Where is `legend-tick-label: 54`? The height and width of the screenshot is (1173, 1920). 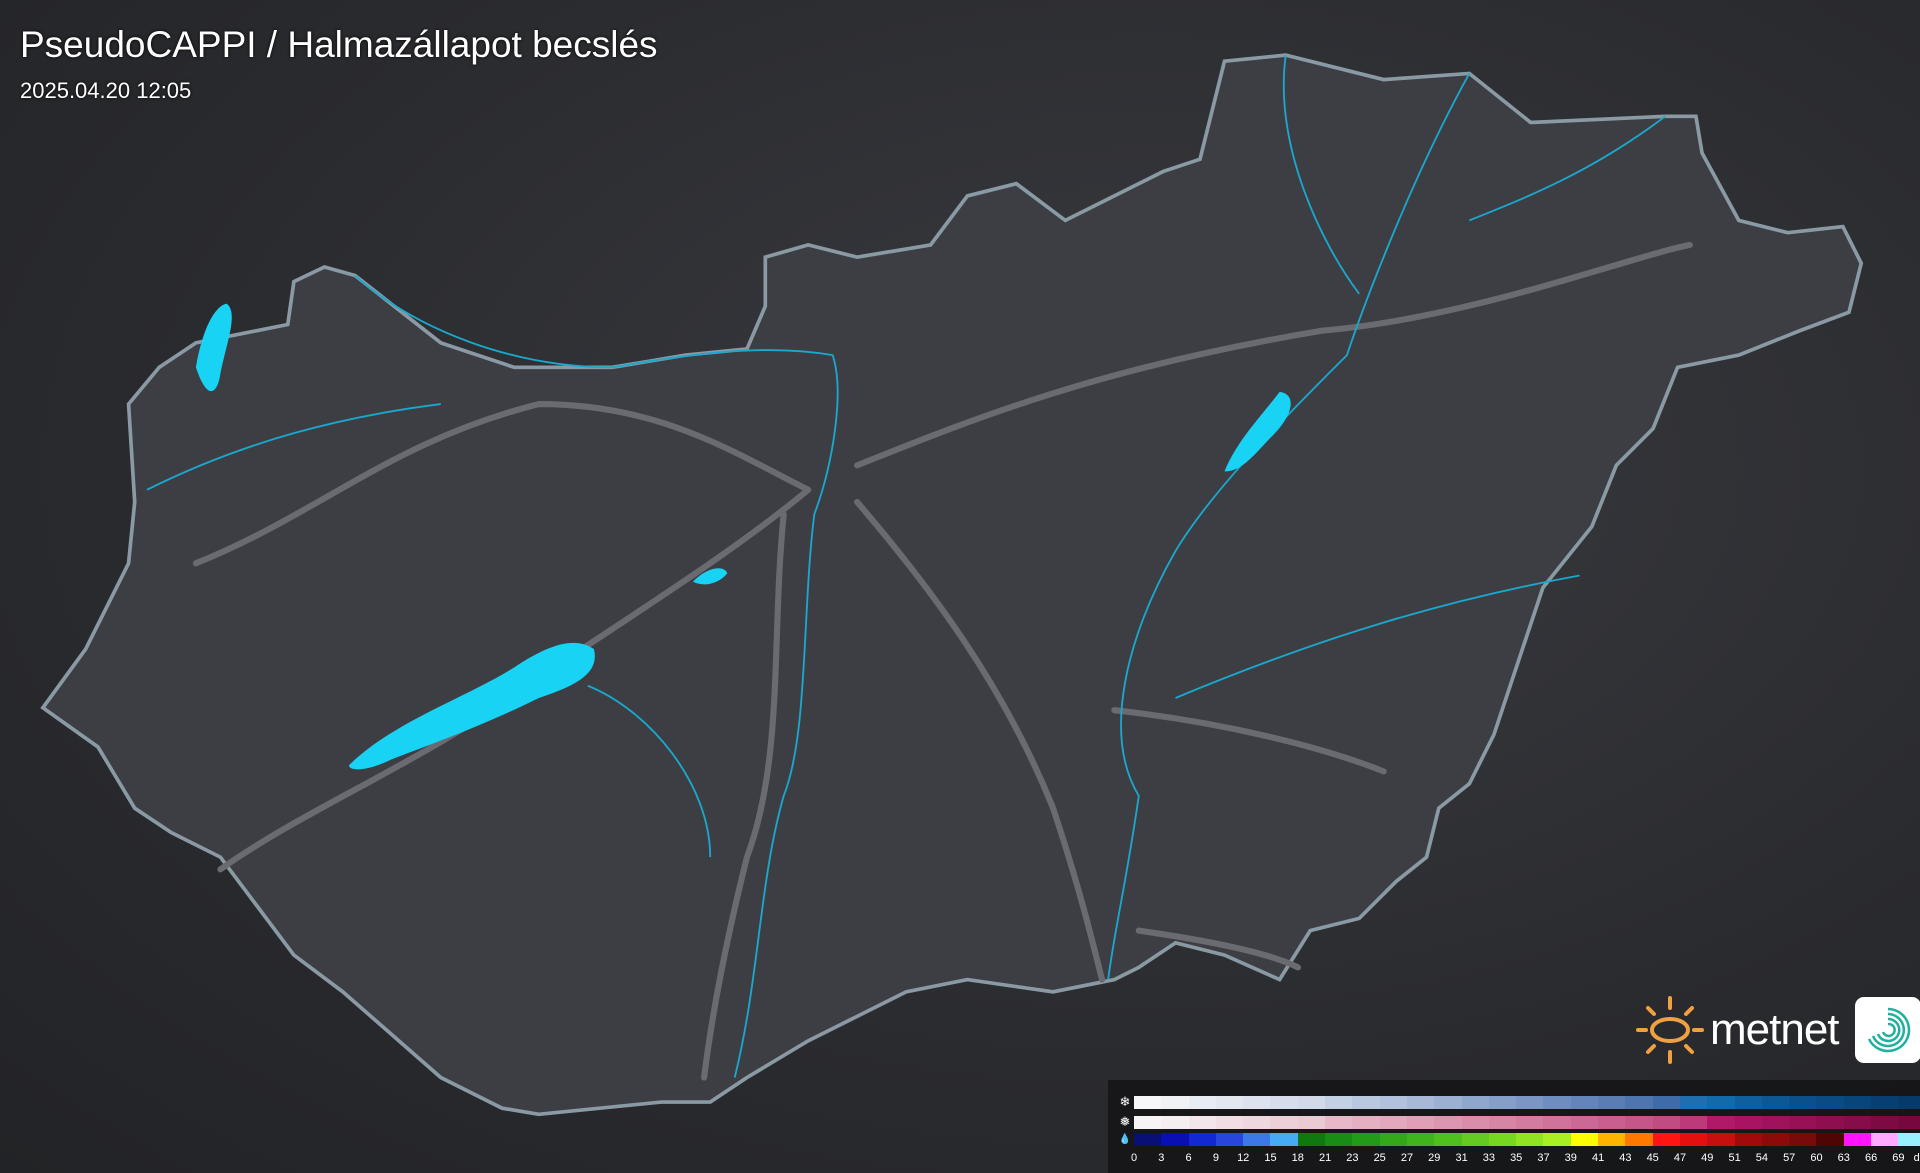 legend-tick-label: 54 is located at coordinates (1762, 1158).